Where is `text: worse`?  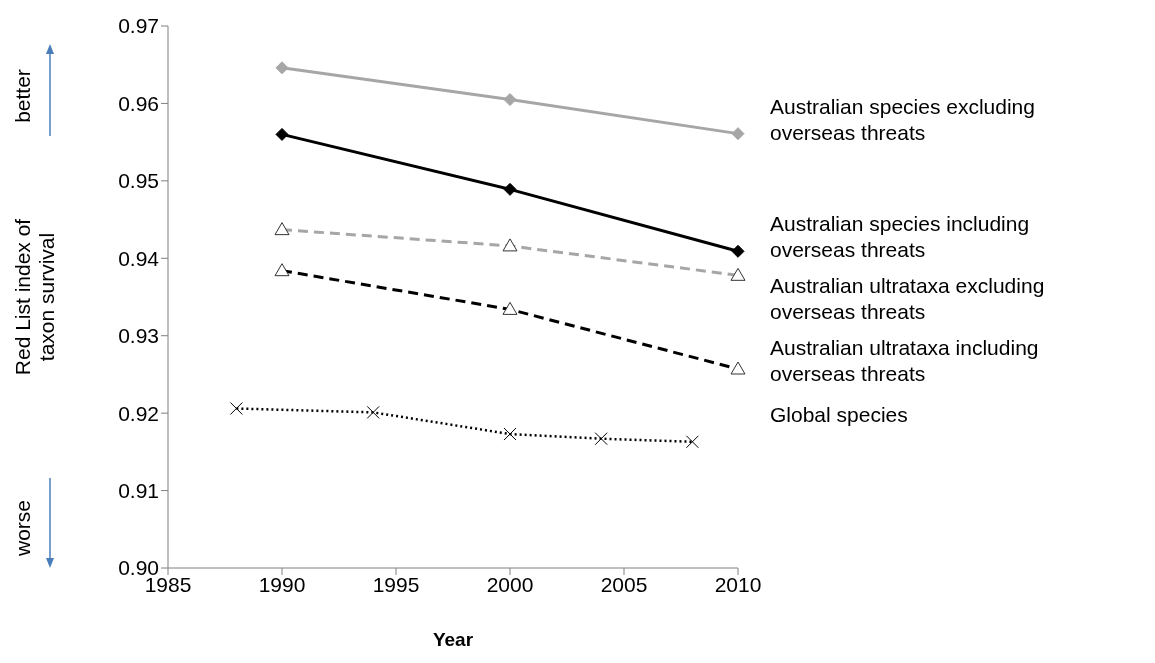 text: worse is located at coordinates (22, 528).